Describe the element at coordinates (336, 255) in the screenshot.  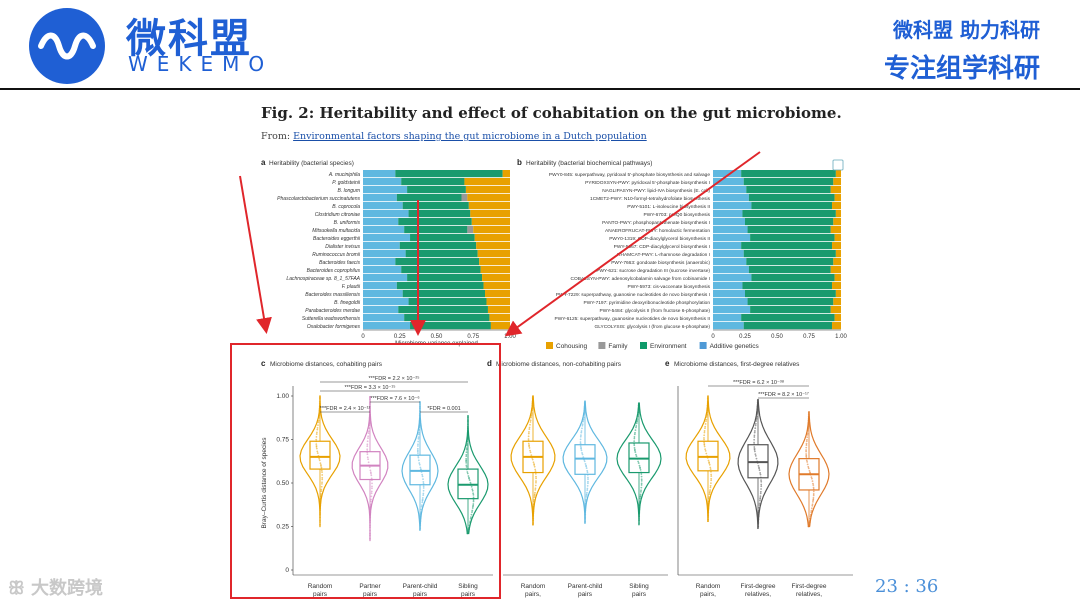
I see `panel-a-species-label: Ruminococcus bromii` at that location.